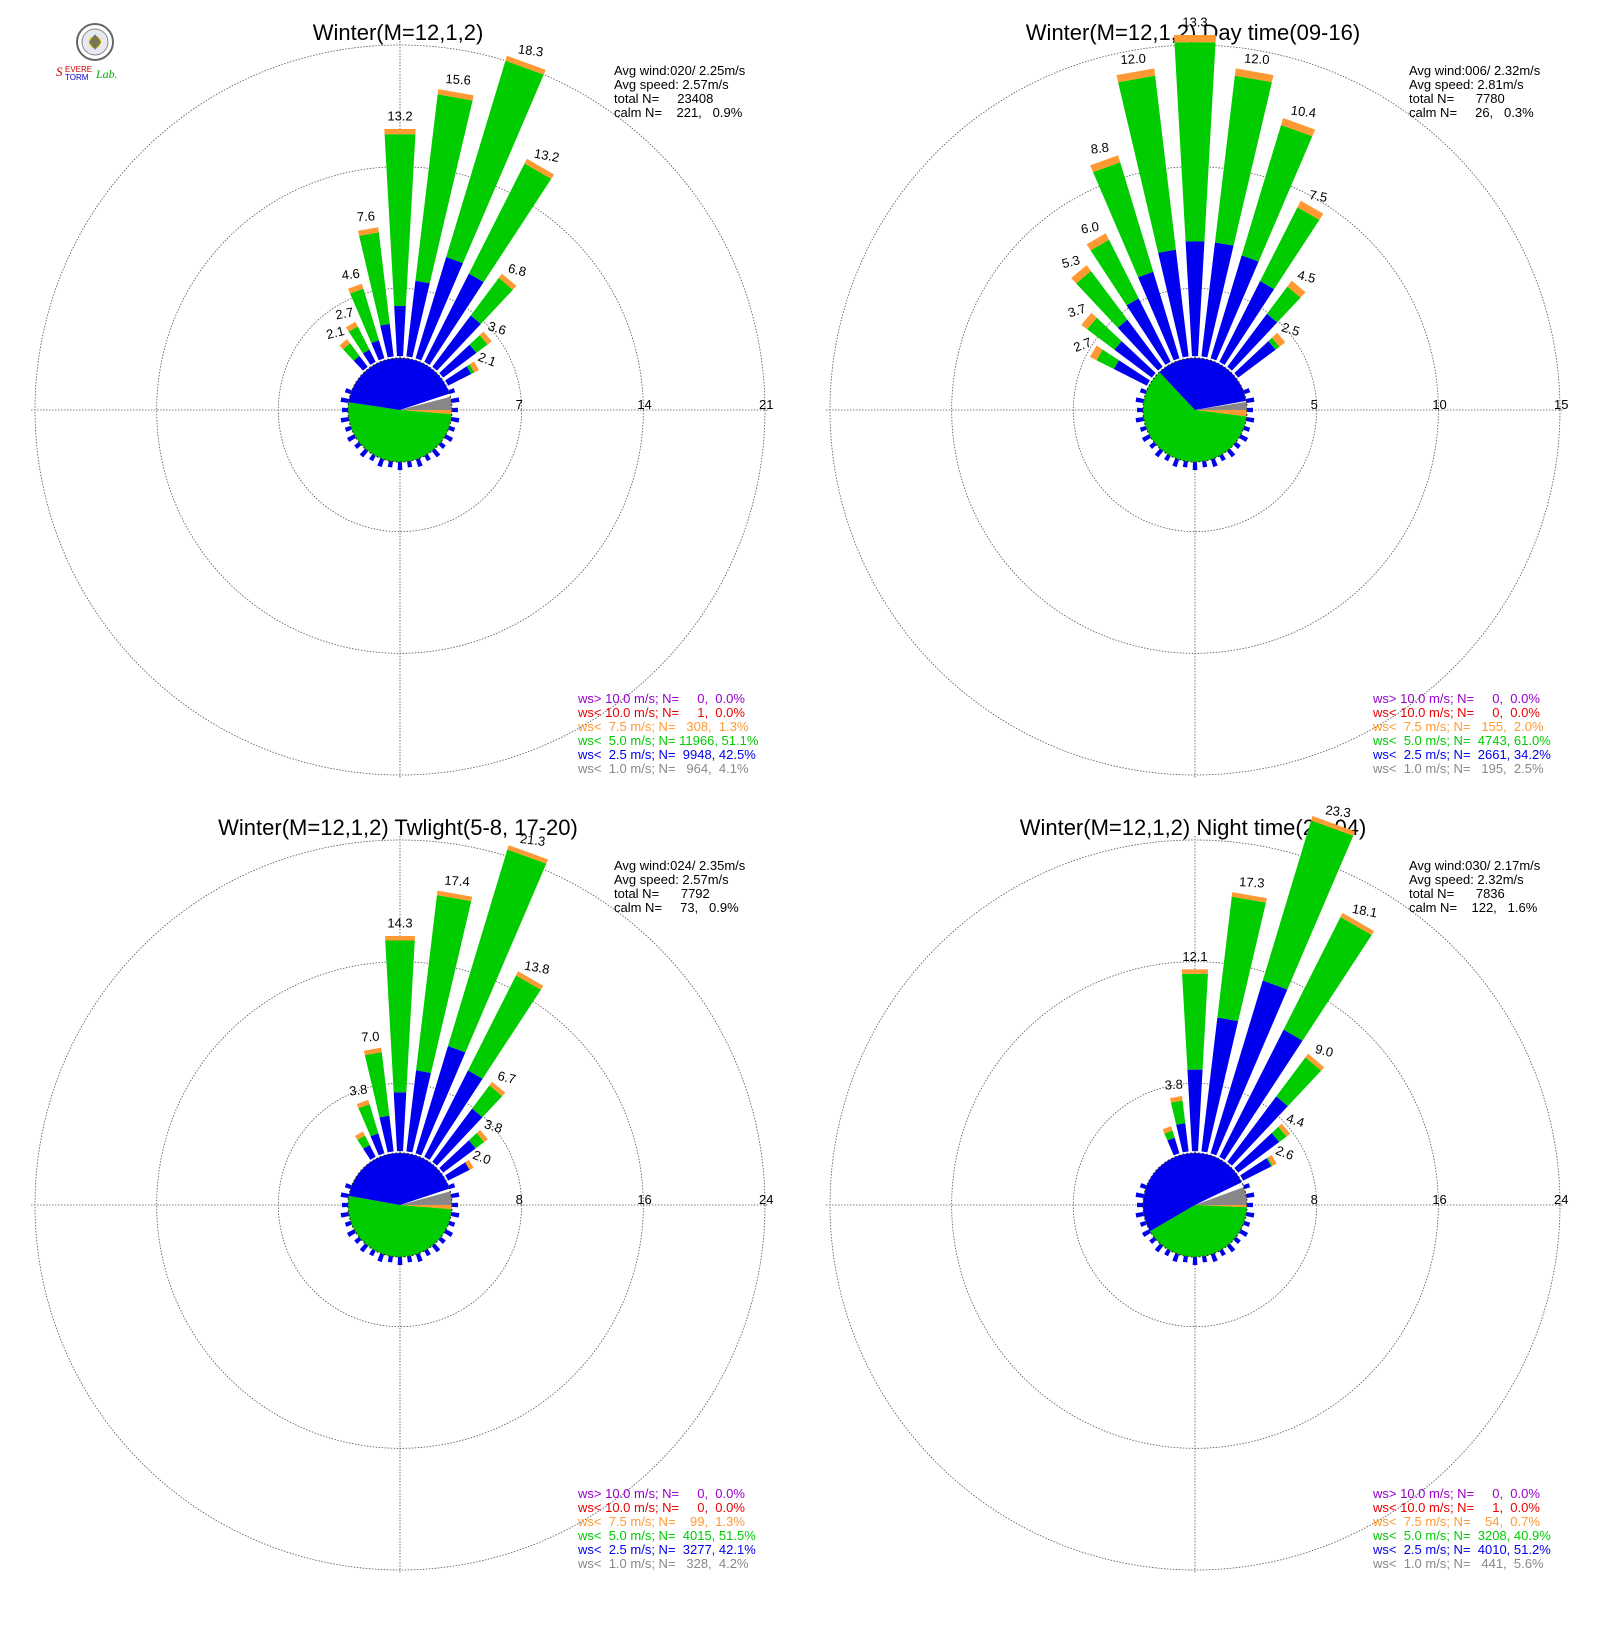 The image size is (1620, 1640). What do you see at coordinates (662, 893) in the screenshot?
I see `stats-total: total N= 7792` at bounding box center [662, 893].